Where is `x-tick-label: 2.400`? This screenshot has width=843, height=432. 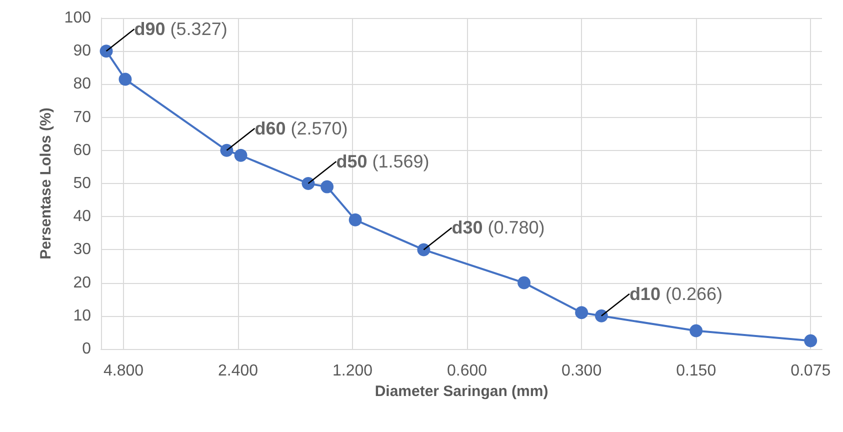 x-tick-label: 2.400 is located at coordinates (238, 371).